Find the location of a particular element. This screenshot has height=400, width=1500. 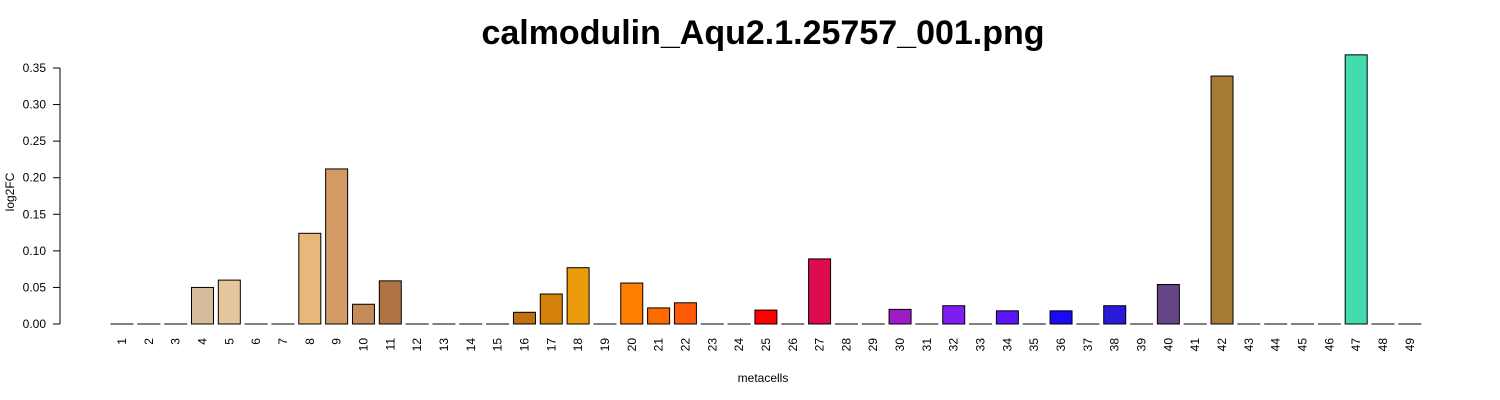

x-tick-label: 22 is located at coordinates (685, 345).